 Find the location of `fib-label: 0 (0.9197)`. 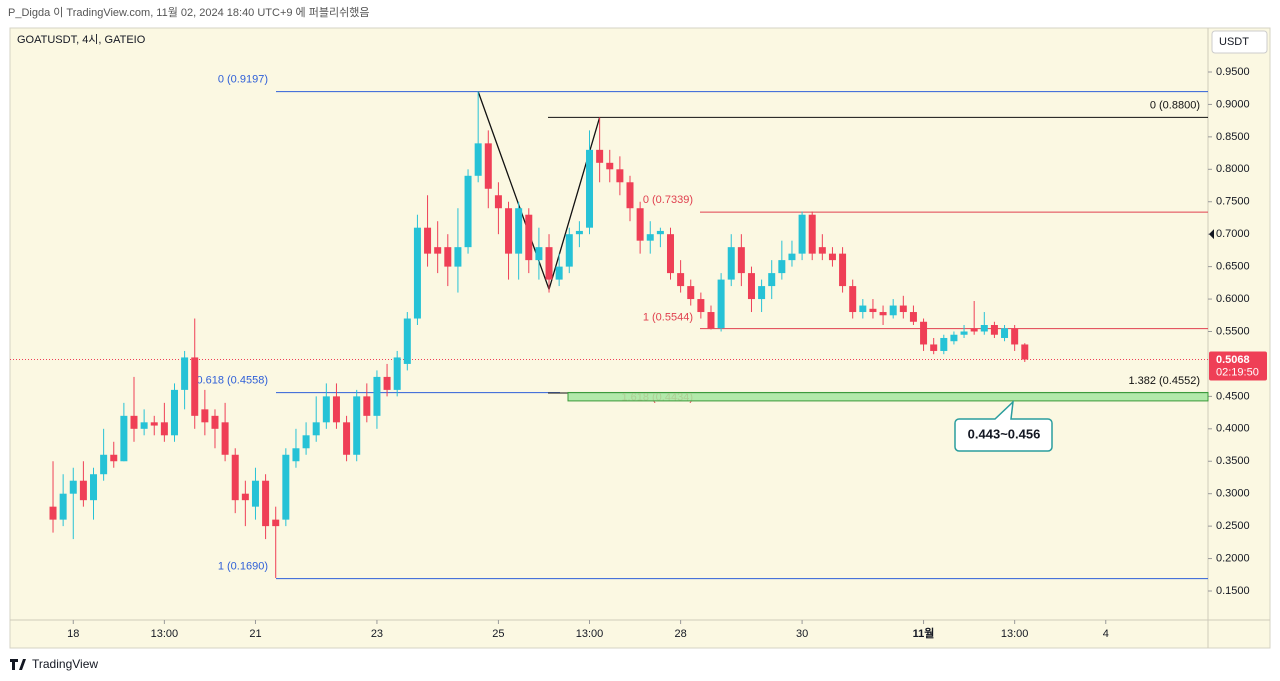

fib-label: 0 (0.9197) is located at coordinates (243, 80).